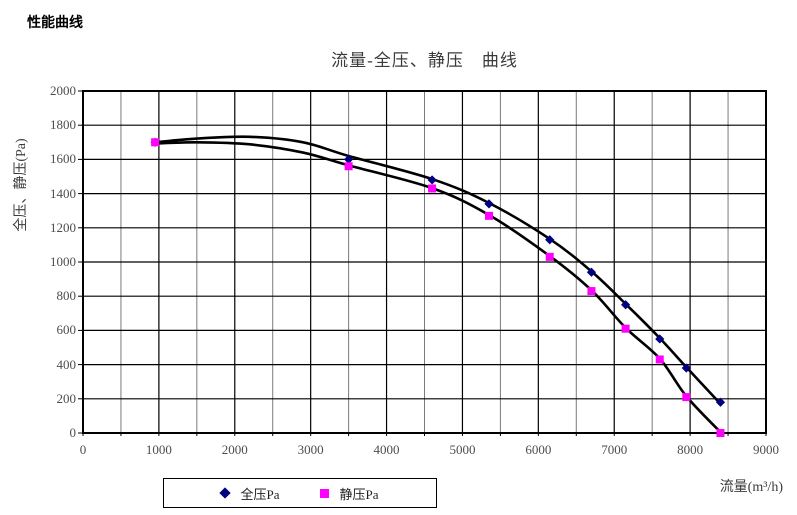 The width and height of the screenshot is (797, 515). What do you see at coordinates (66, 330) in the screenshot?
I see `y-tick-label: 600` at bounding box center [66, 330].